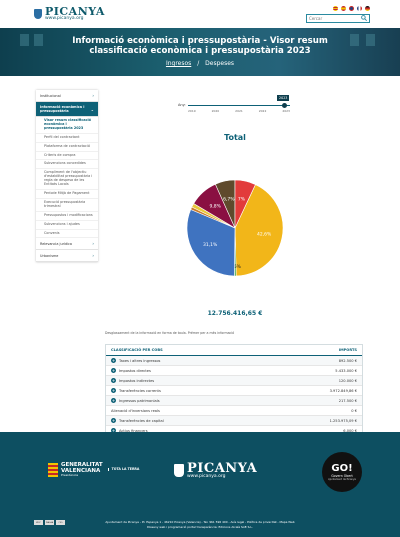  Describe the element at coordinates (67, 96) in the screenshot. I see `sidebar-item-institucional: Institucional ›` at that location.